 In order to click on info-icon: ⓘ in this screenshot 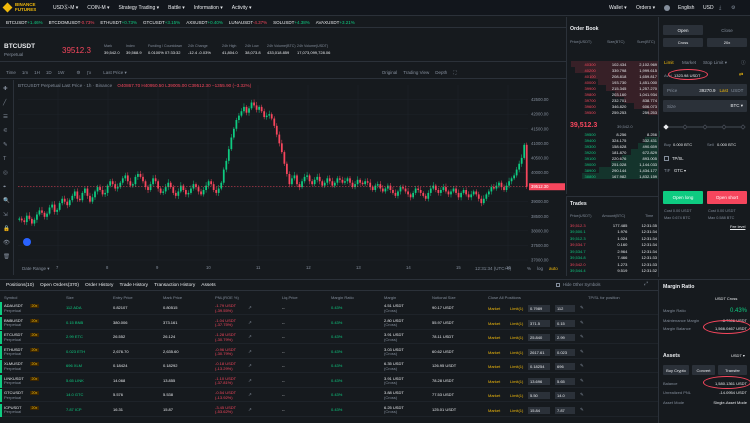, I will do `click(743, 62)`.